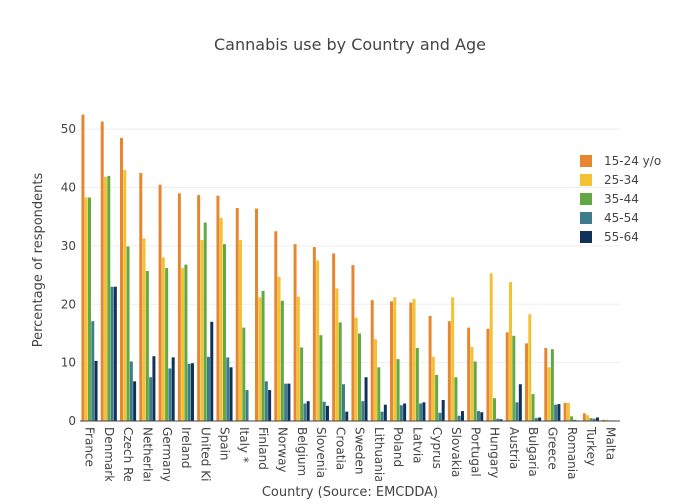 This screenshot has width=700, height=504. I want to click on x-tick-label: Italy *, so click(244, 445).